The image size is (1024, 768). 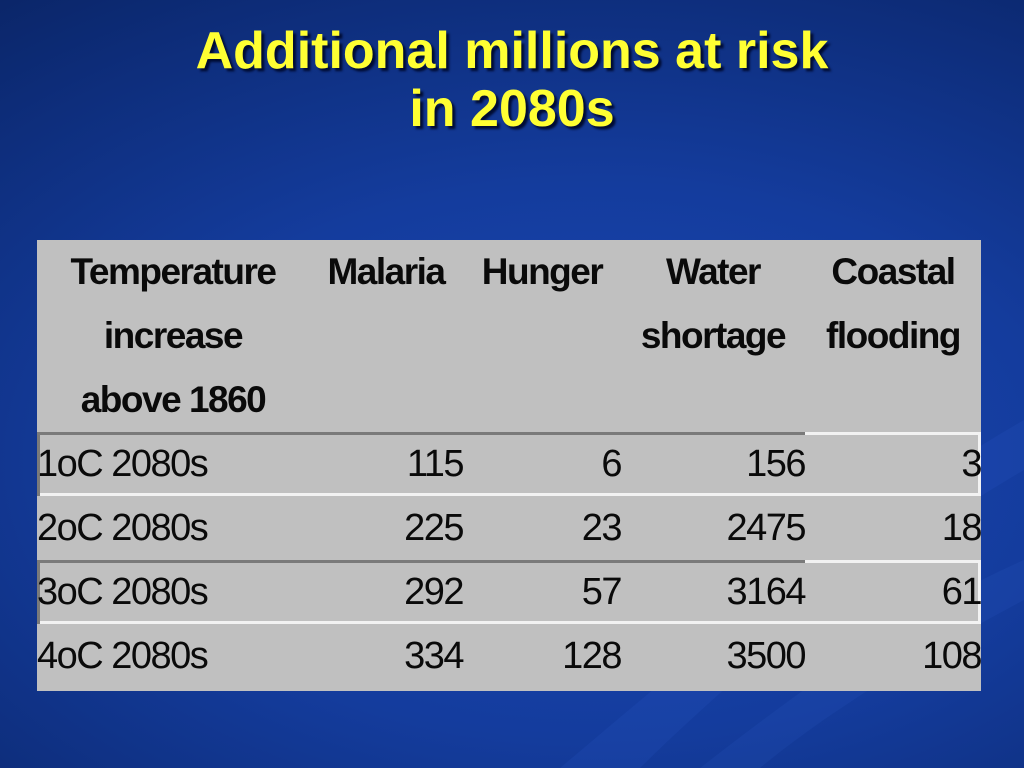 I want to click on header-temperature: Temperature increase above 1860, so click(x=173, y=336).